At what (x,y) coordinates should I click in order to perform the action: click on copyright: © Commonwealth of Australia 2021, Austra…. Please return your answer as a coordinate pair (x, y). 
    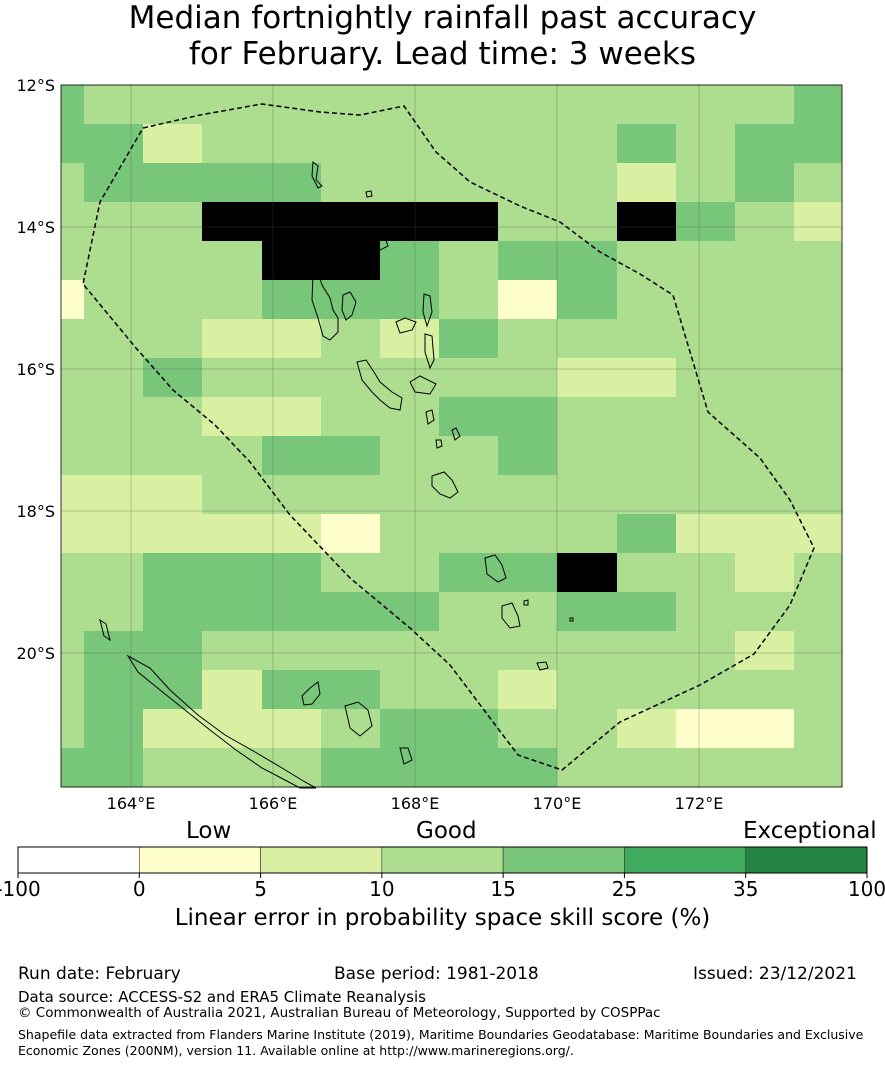
    Looking at the image, I should click on (339, 1013).